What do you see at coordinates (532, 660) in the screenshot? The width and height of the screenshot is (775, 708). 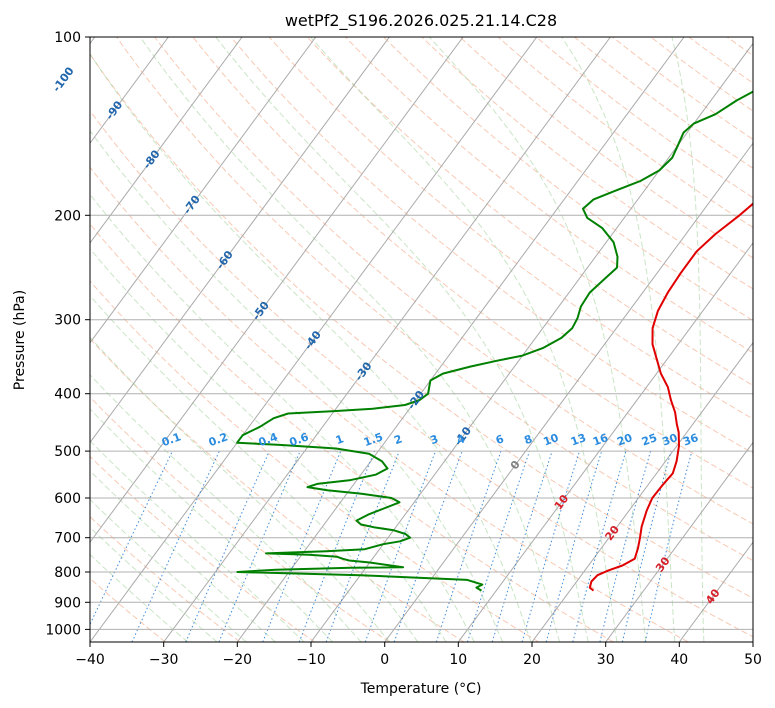 I see `x-tick-label: 20` at bounding box center [532, 660].